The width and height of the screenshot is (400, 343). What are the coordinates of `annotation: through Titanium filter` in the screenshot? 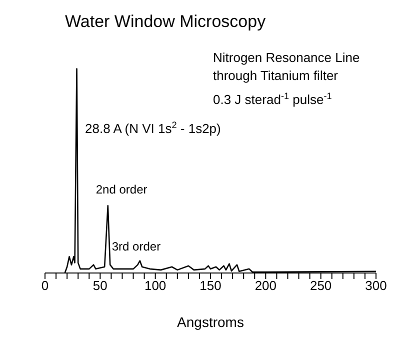 It's located at (276, 75).